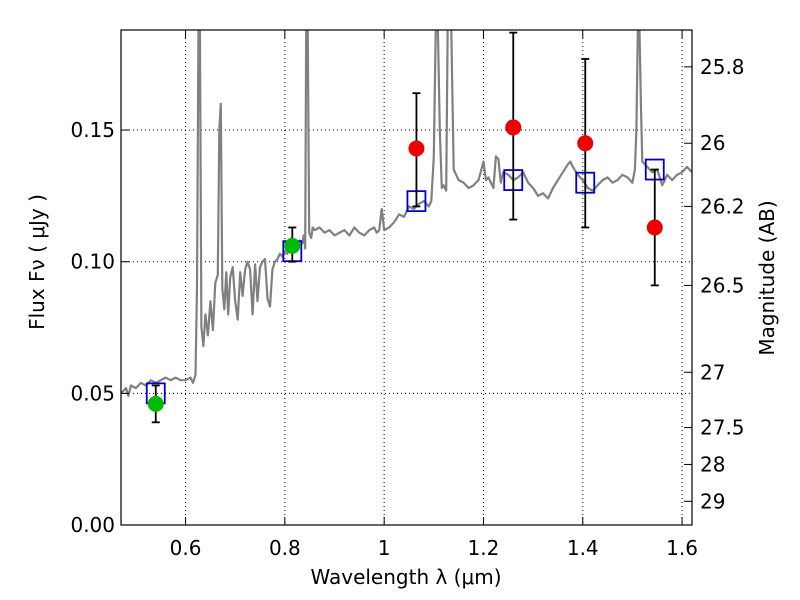 This screenshot has width=800, height=600. Describe the element at coordinates (722, 67) in the screenshot. I see `y2-tick-label: 25.8` at that location.